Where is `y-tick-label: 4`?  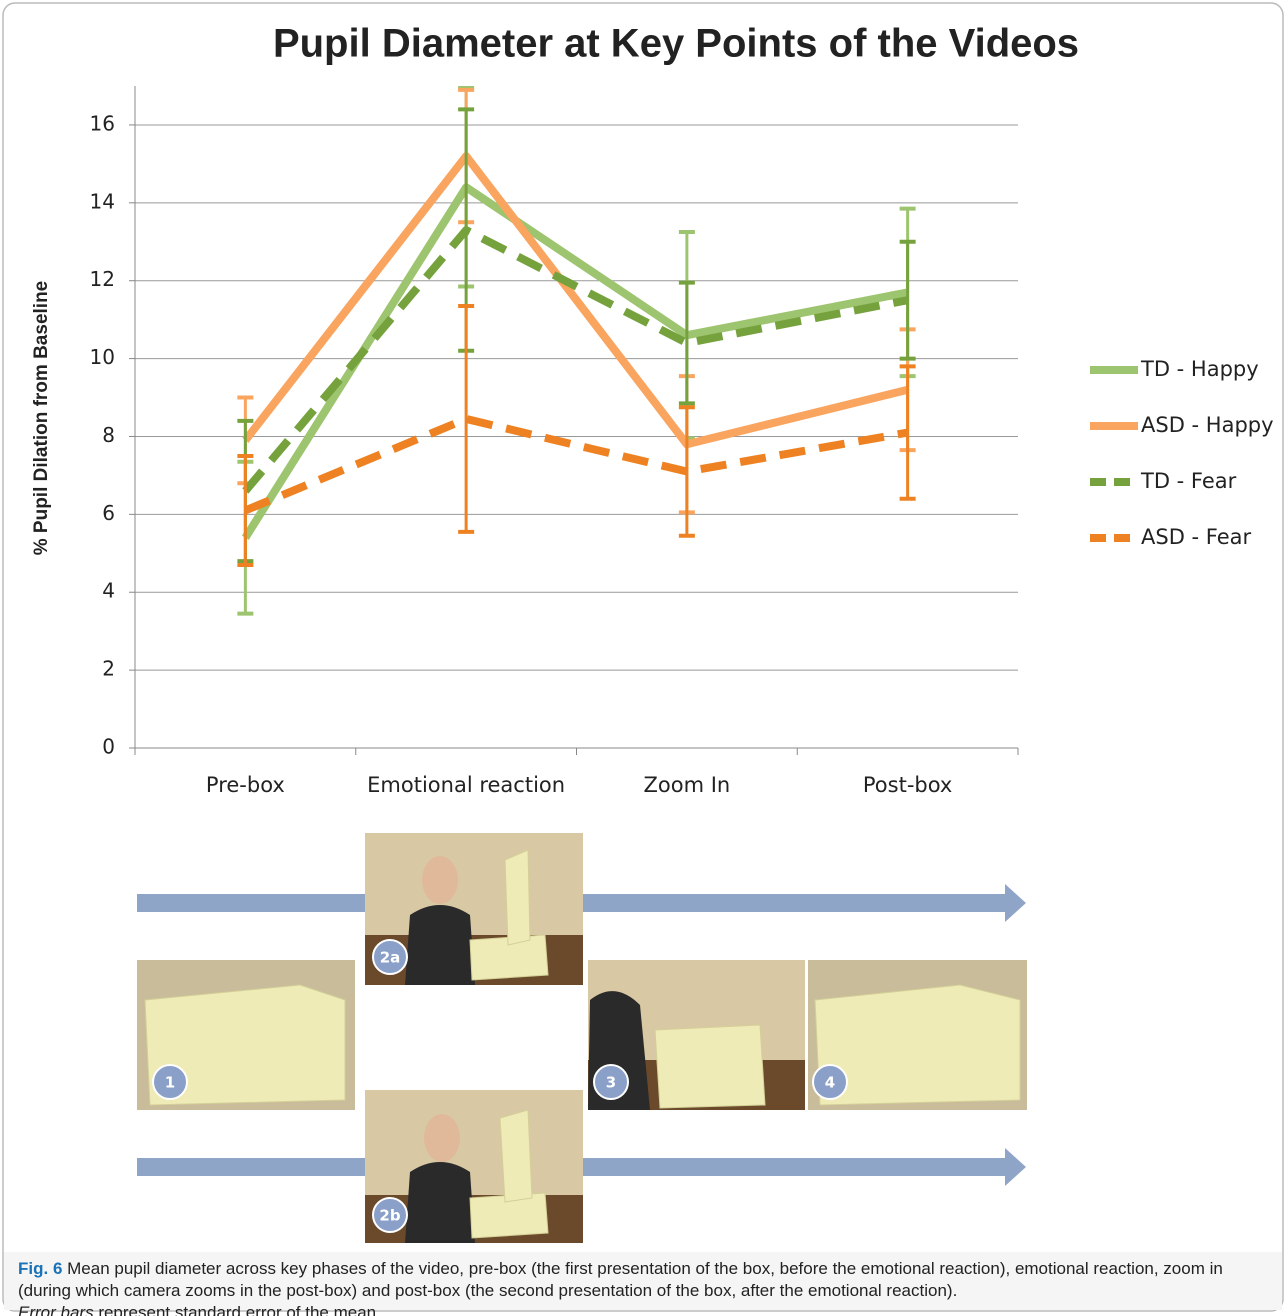 y-tick-label: 4 is located at coordinates (108, 591).